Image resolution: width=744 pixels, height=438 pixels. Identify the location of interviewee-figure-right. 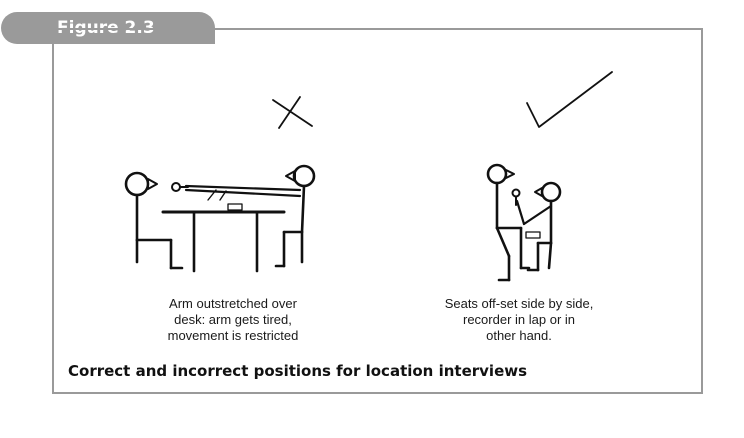
(508, 222).